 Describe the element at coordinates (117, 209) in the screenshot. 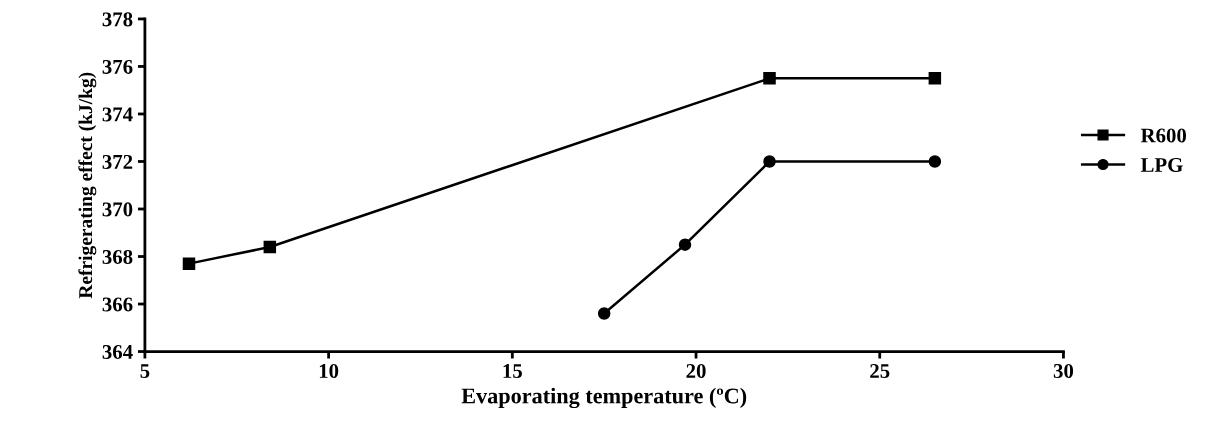

I see `y-tick-label: 370` at that location.